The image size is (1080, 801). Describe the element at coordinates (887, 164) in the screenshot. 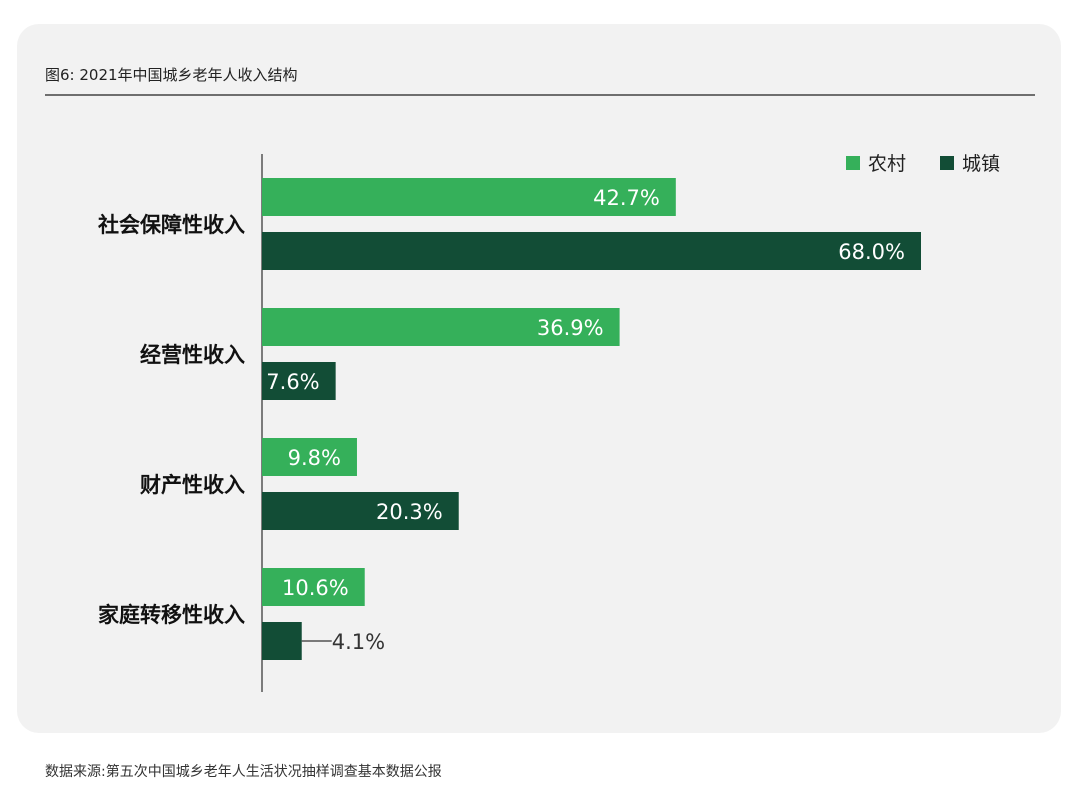

I see `legend-rural-label: 农村` at that location.